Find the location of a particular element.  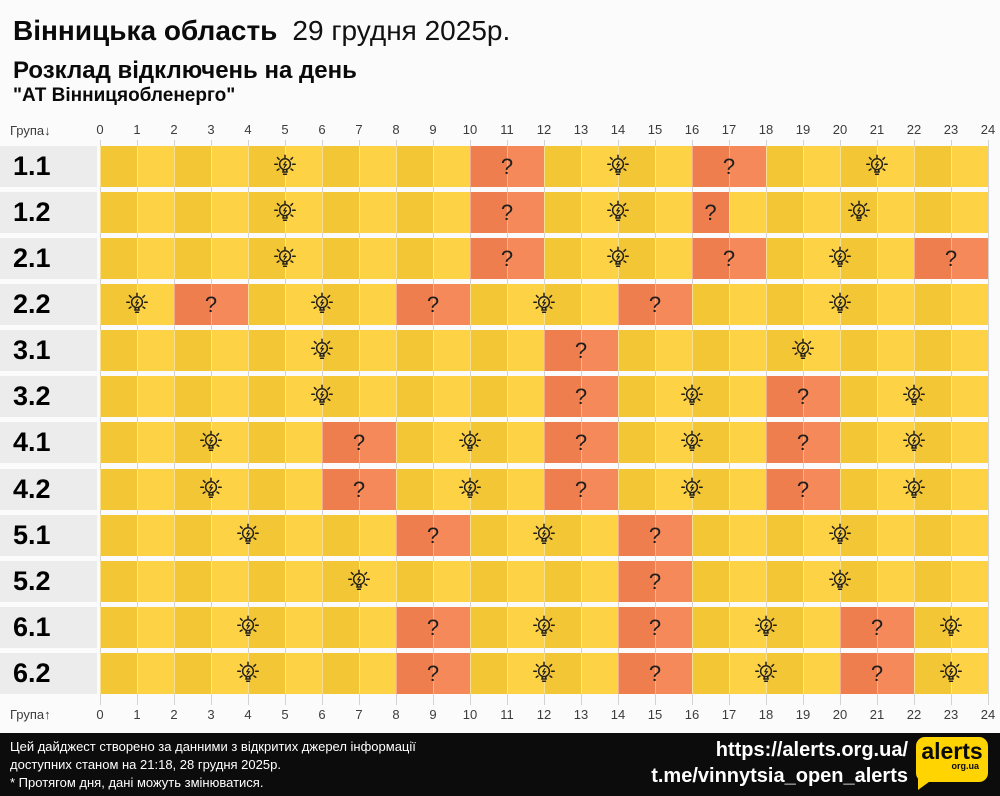

timeline-bar-3.1: ? is located at coordinates (544, 350).